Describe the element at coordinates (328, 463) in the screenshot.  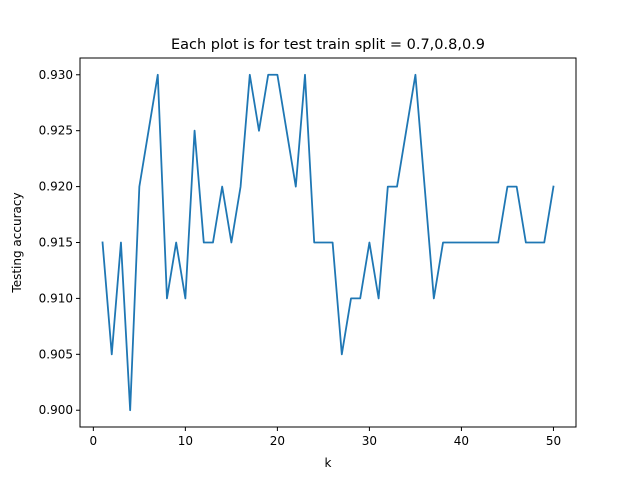
I see `x-axis-label: k` at that location.